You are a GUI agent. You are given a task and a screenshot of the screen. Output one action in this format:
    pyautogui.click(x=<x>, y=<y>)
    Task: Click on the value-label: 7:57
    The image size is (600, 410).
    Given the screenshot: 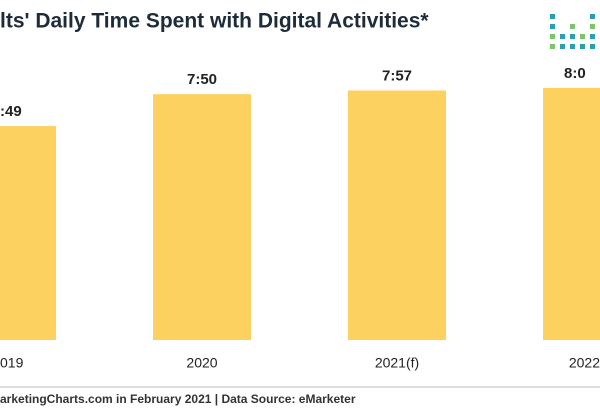 What is the action you would take?
    pyautogui.click(x=397, y=75)
    